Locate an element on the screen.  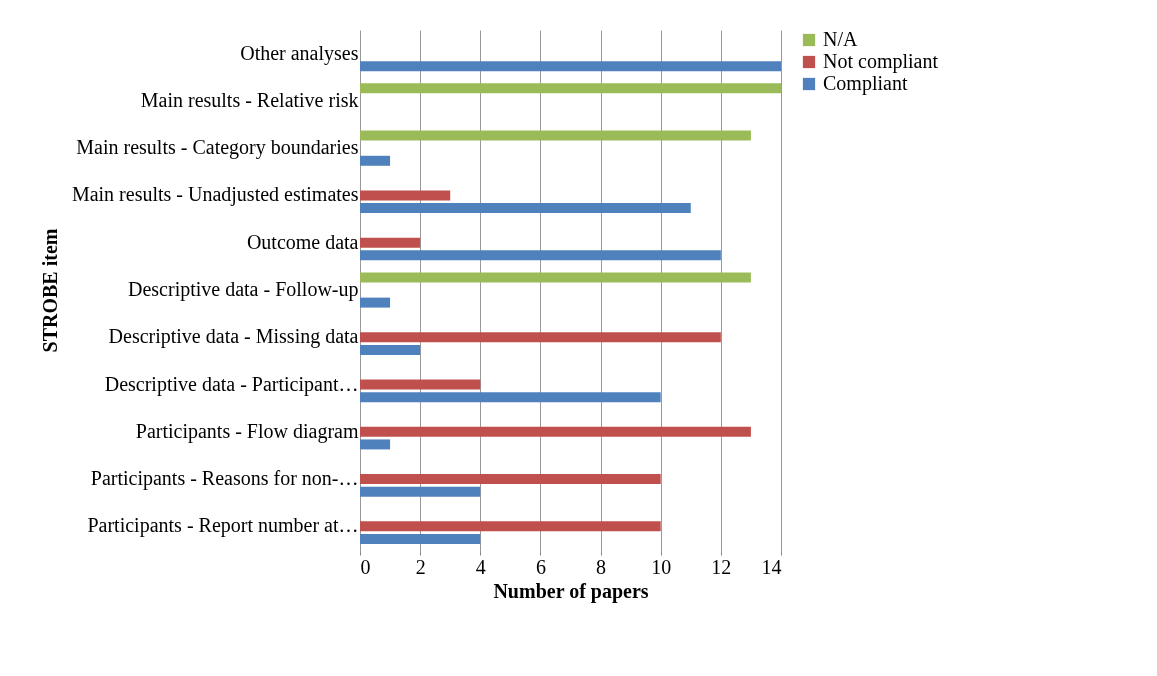
legend-label: Compliant is located at coordinates (865, 83).